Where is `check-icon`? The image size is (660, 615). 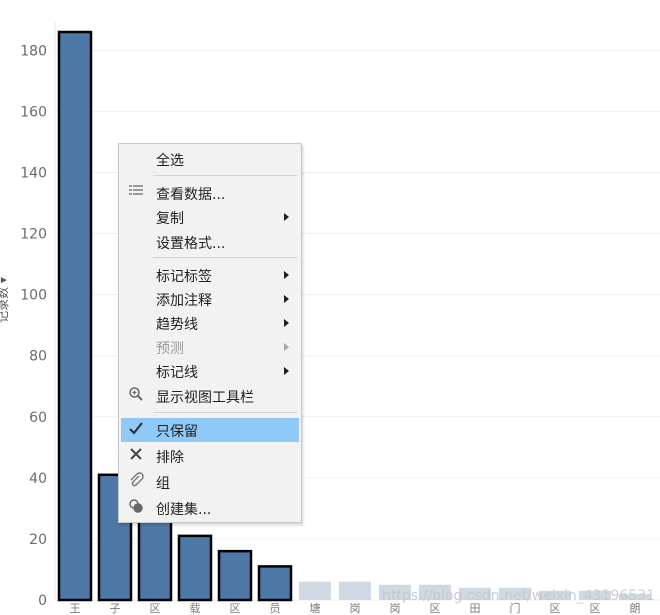 check-icon is located at coordinates (136, 429).